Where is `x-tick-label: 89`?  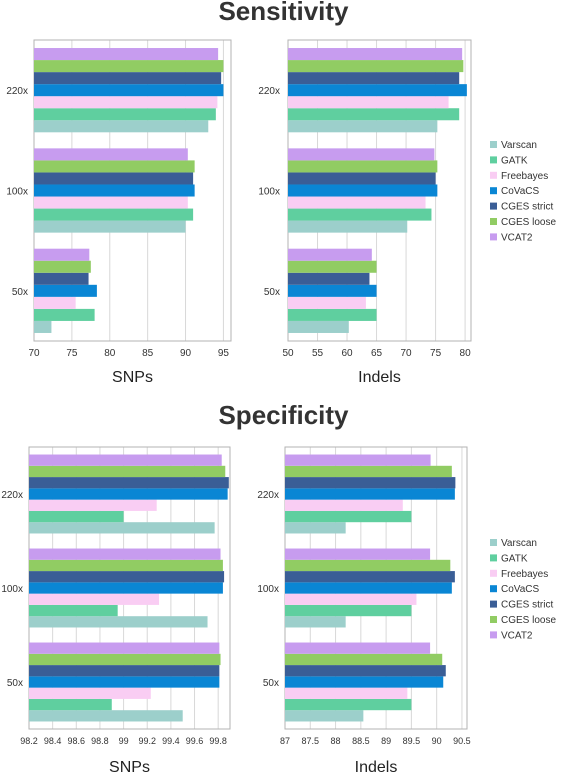
x-tick-label: 89 is located at coordinates (386, 741).